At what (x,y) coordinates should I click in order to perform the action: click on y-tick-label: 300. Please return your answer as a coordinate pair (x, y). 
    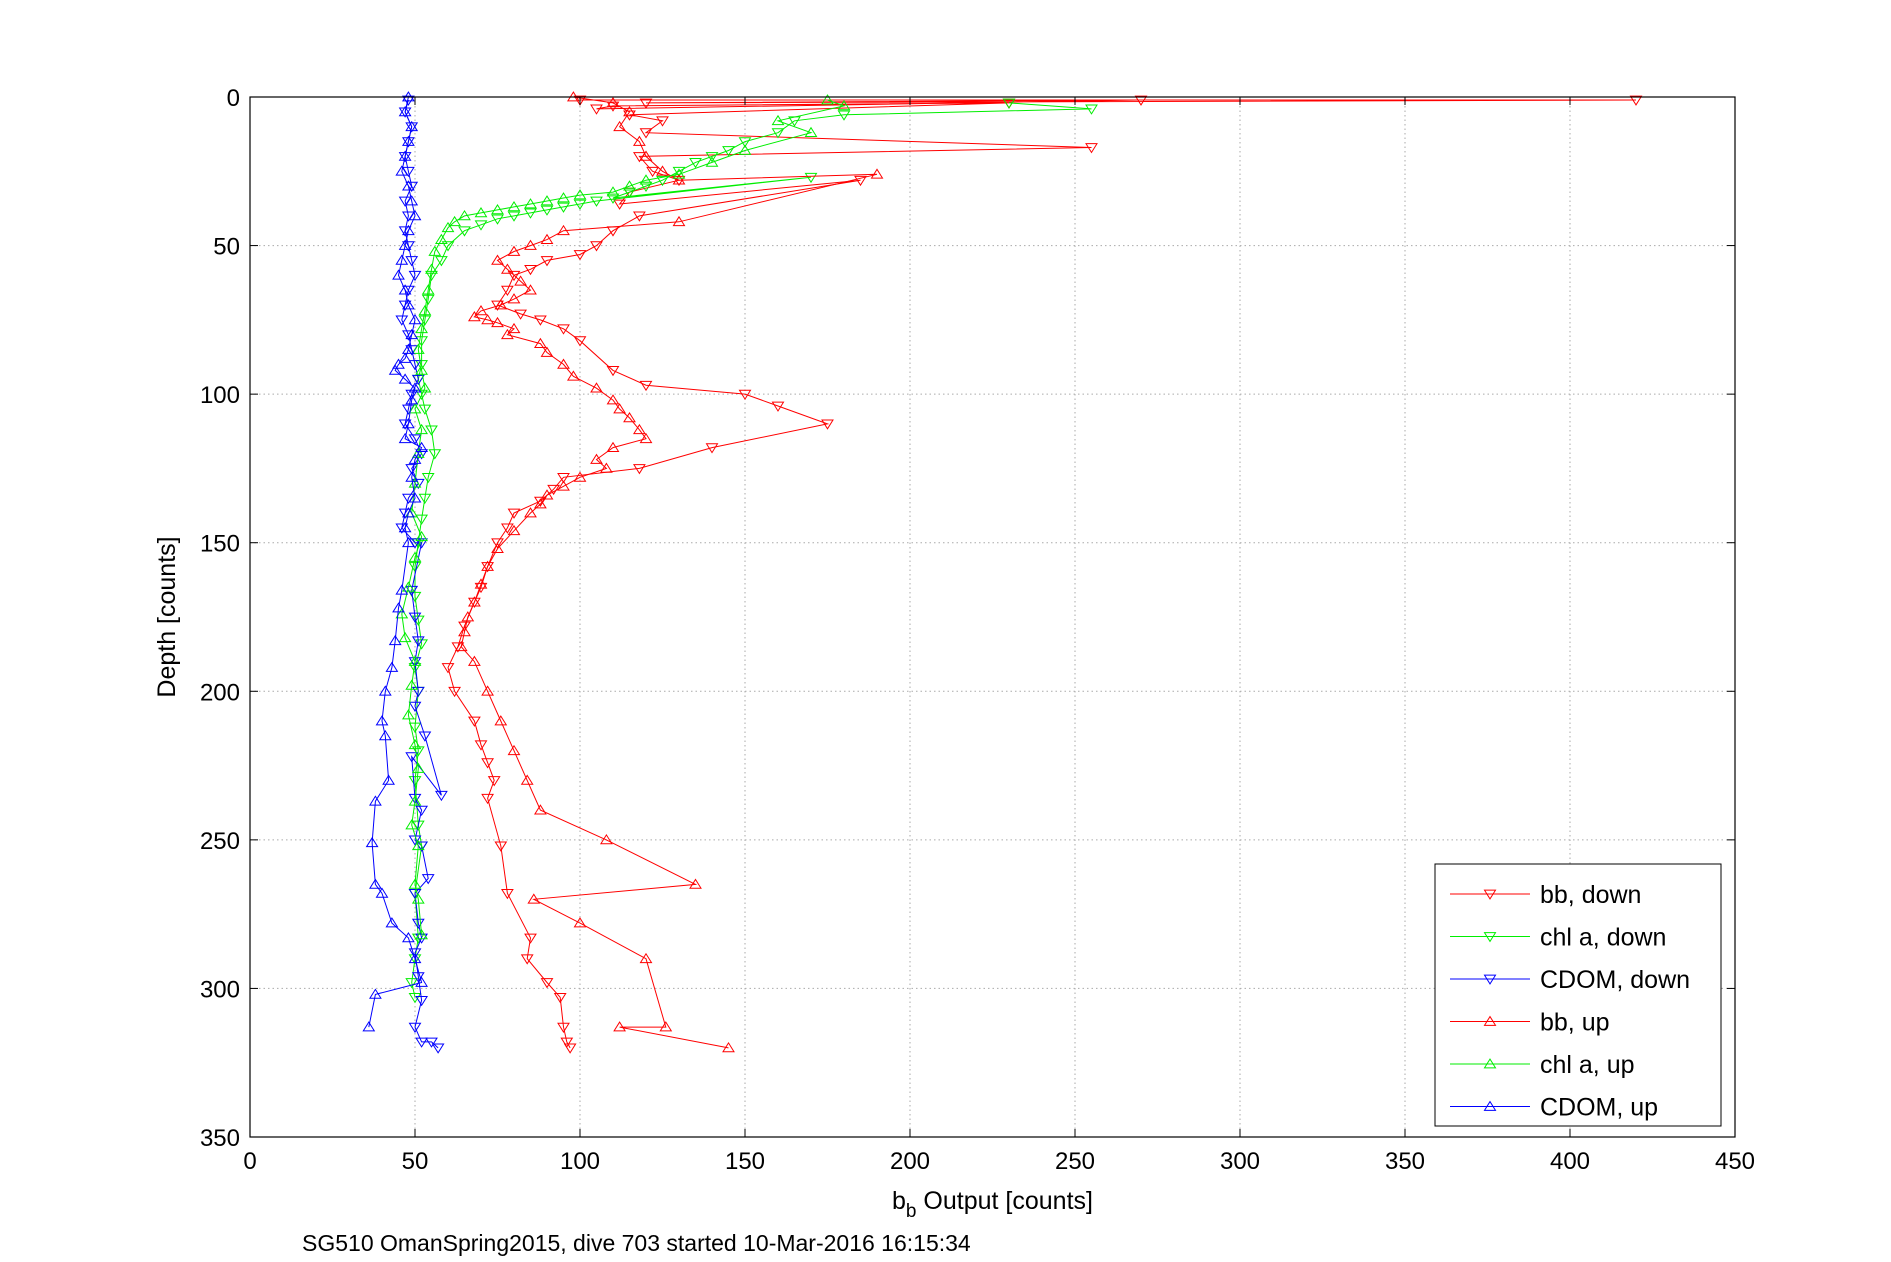
    Looking at the image, I should click on (220, 989).